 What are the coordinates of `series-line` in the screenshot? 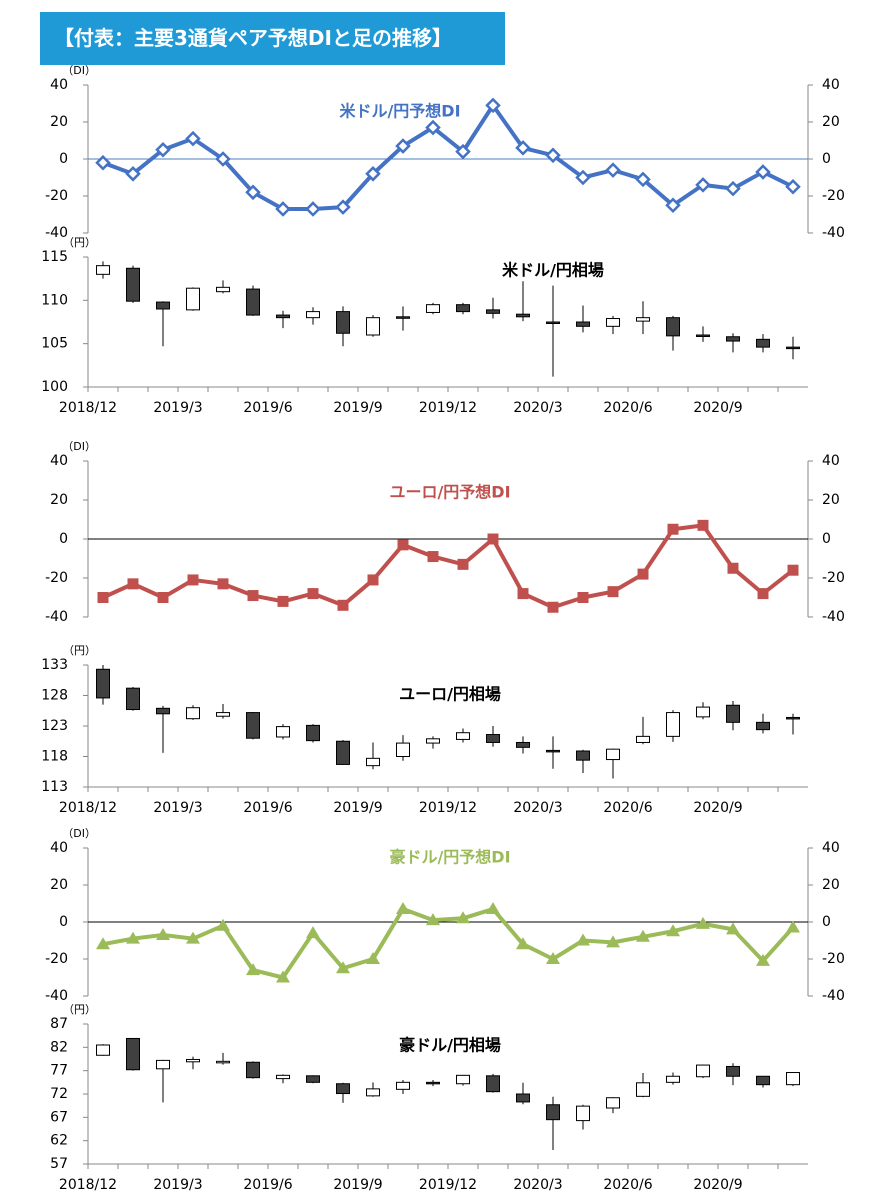 It's located at (448, 566).